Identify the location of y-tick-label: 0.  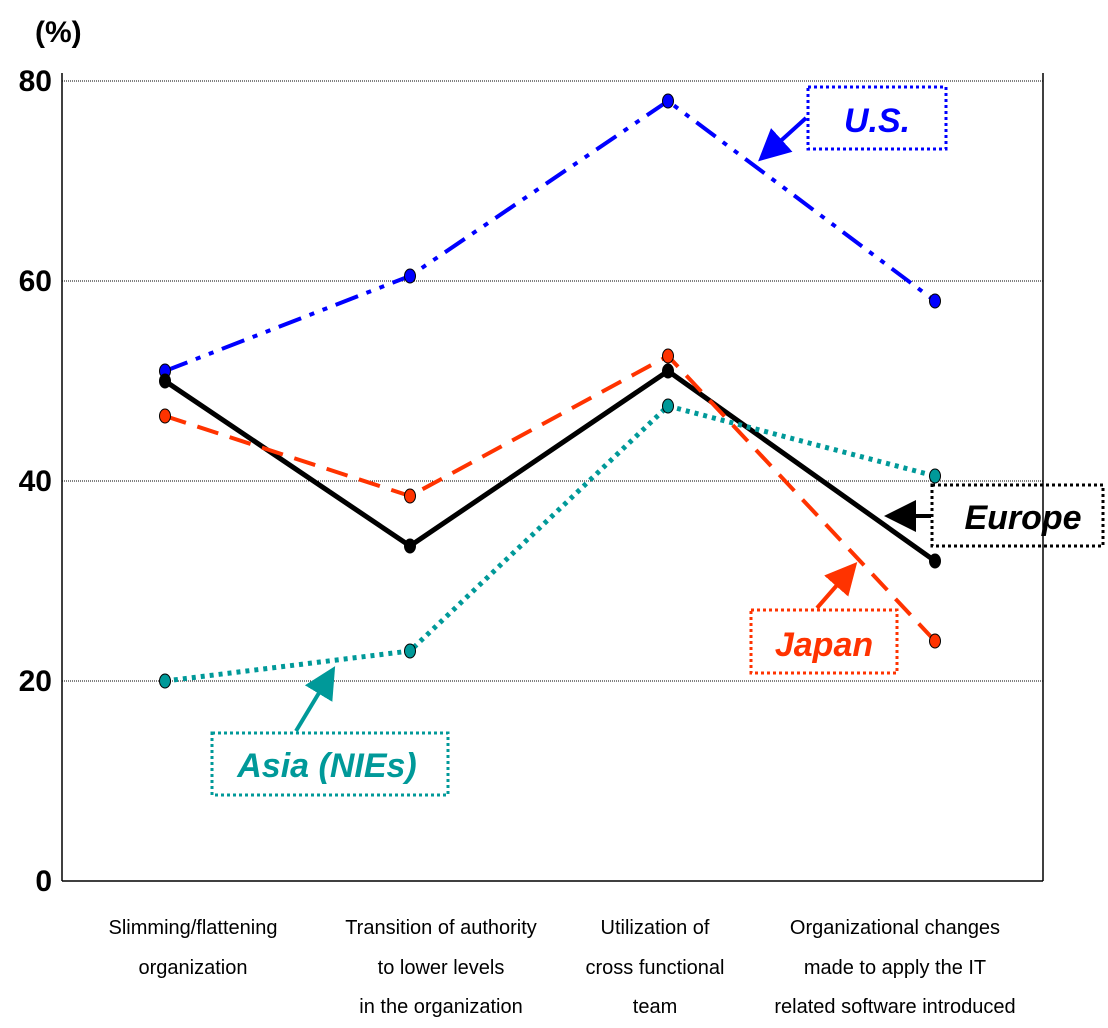
(43, 881).